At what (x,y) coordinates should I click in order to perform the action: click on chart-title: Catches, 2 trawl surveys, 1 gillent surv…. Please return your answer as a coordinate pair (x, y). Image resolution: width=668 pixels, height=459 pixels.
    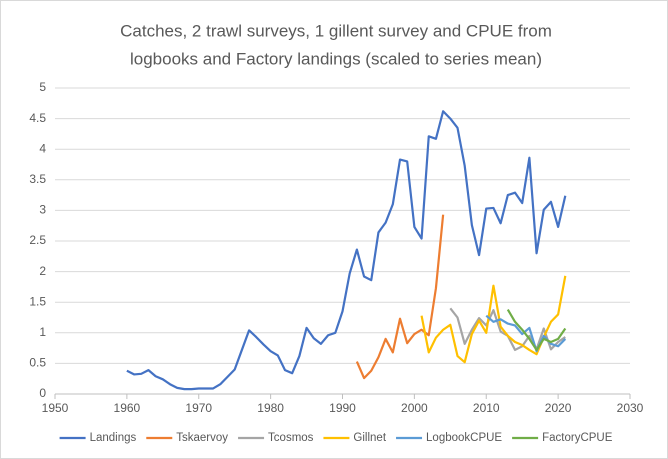
    Looking at the image, I should click on (336, 30).